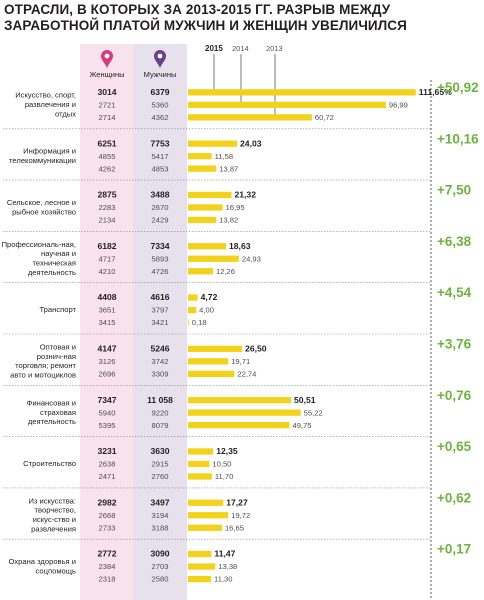 The image size is (484, 600). I want to click on industry-row-4-label-line: научная и, so click(58, 253).